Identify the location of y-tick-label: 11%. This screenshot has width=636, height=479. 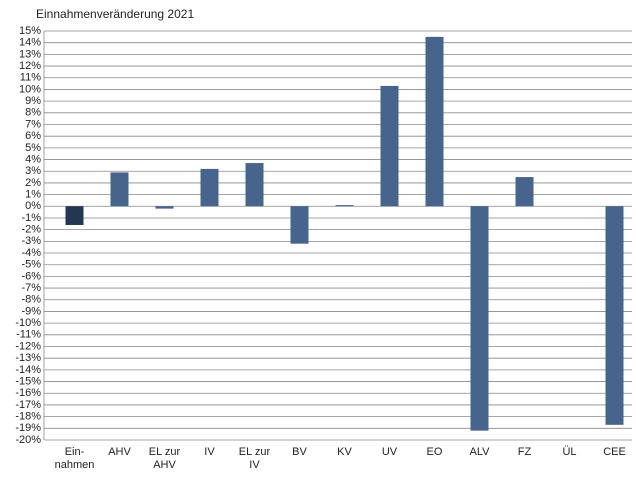
(30, 78).